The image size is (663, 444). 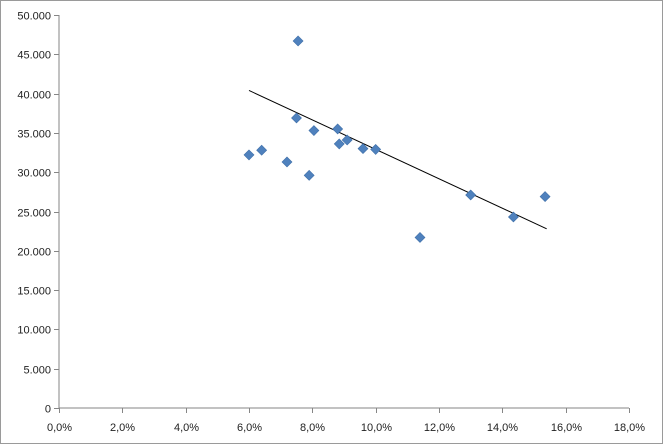 I want to click on y-tick-label: 35.000, so click(x=34, y=135).